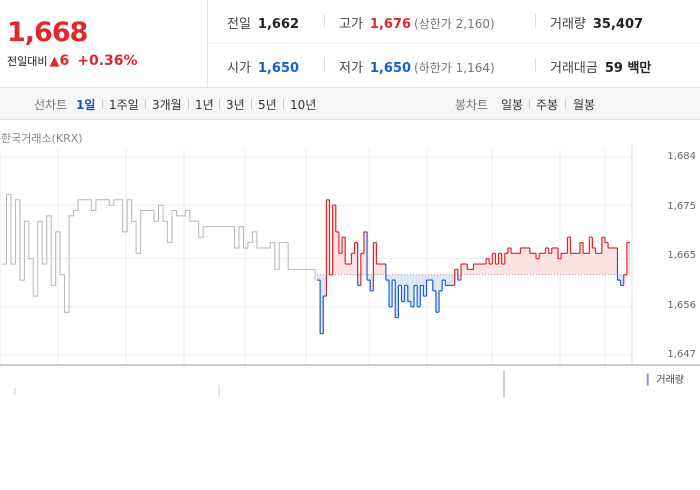  Describe the element at coordinates (263, 24) in the screenshot. I see `stat-prev-close: 전일 1,662` at that location.